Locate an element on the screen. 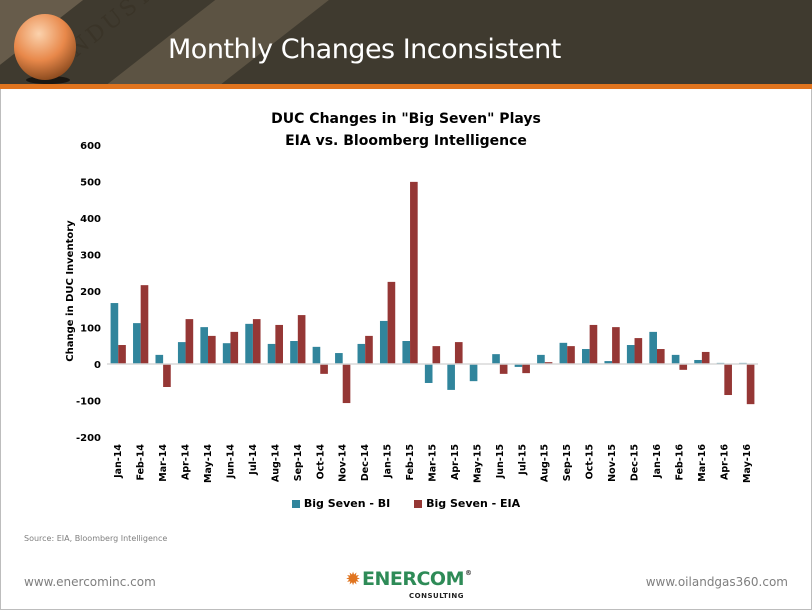 The height and width of the screenshot is (610, 812). y-tick-label: -100 is located at coordinates (88, 402).